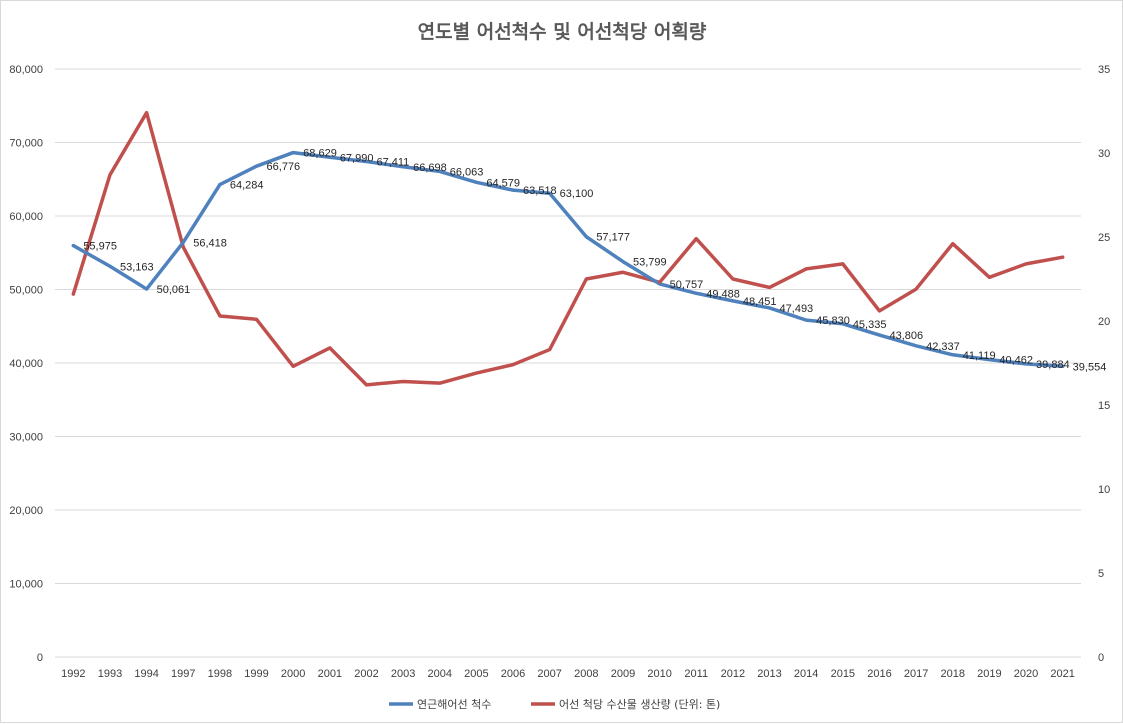 Image resolution: width=1123 pixels, height=724 pixels. What do you see at coordinates (256, 674) in the screenshot?
I see `x-tick-label: 1999` at bounding box center [256, 674].